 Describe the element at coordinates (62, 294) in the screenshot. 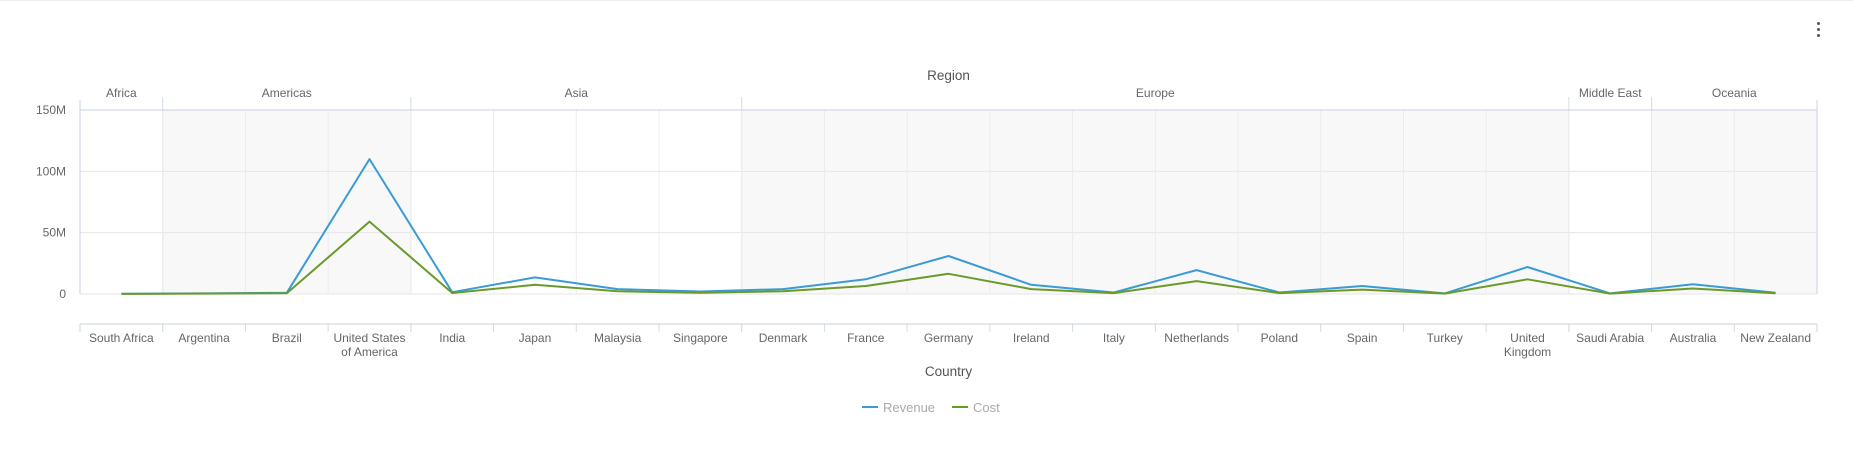

I see `y-tick-label: 0` at that location.